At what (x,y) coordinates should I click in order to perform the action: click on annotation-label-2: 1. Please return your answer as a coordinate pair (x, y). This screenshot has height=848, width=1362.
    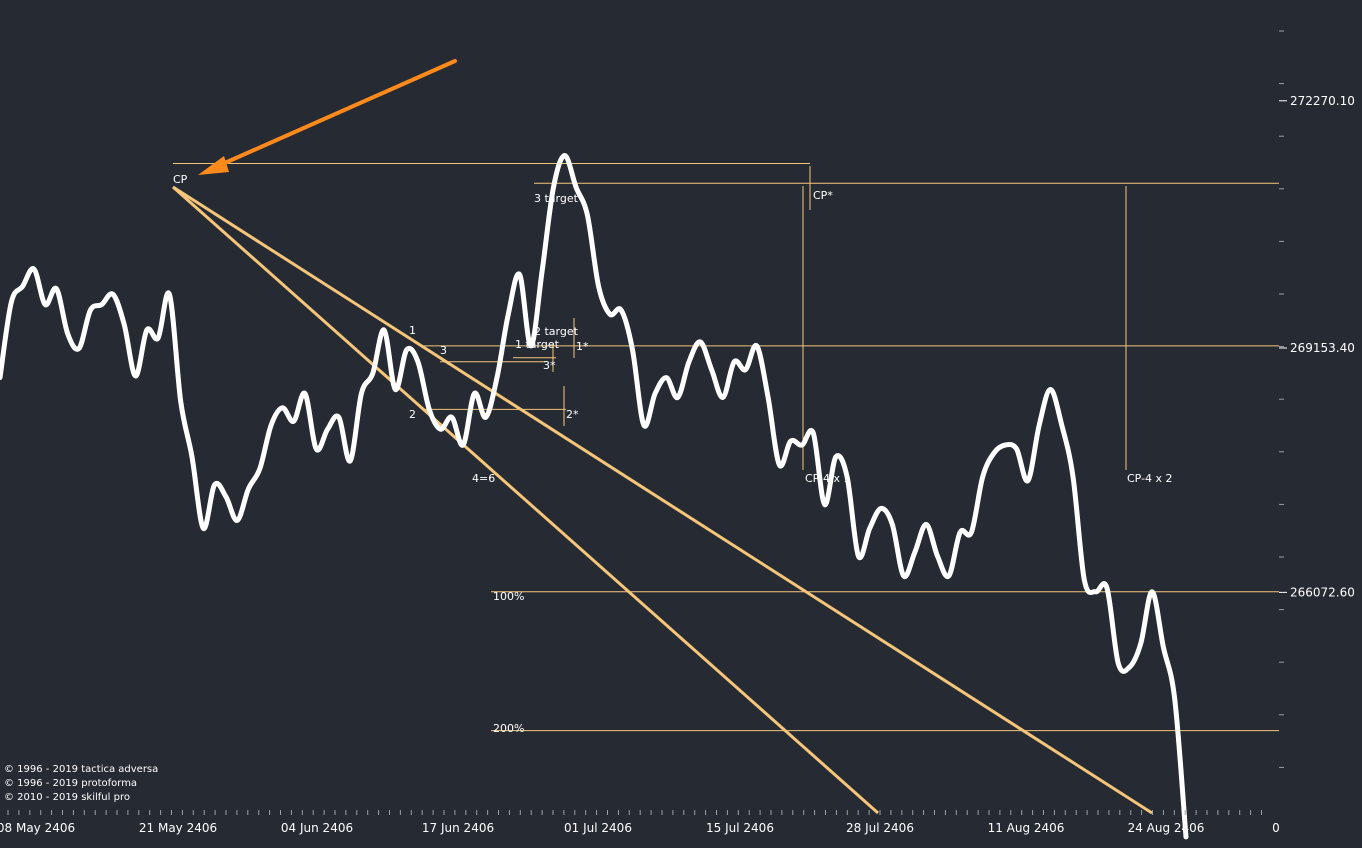
    Looking at the image, I should click on (412, 330).